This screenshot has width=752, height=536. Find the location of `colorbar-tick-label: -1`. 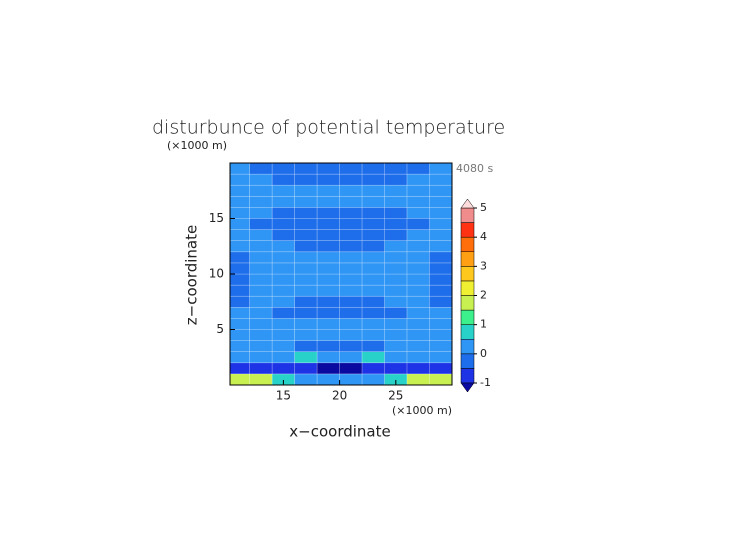

colorbar-tick-label: -1 is located at coordinates (485, 382).